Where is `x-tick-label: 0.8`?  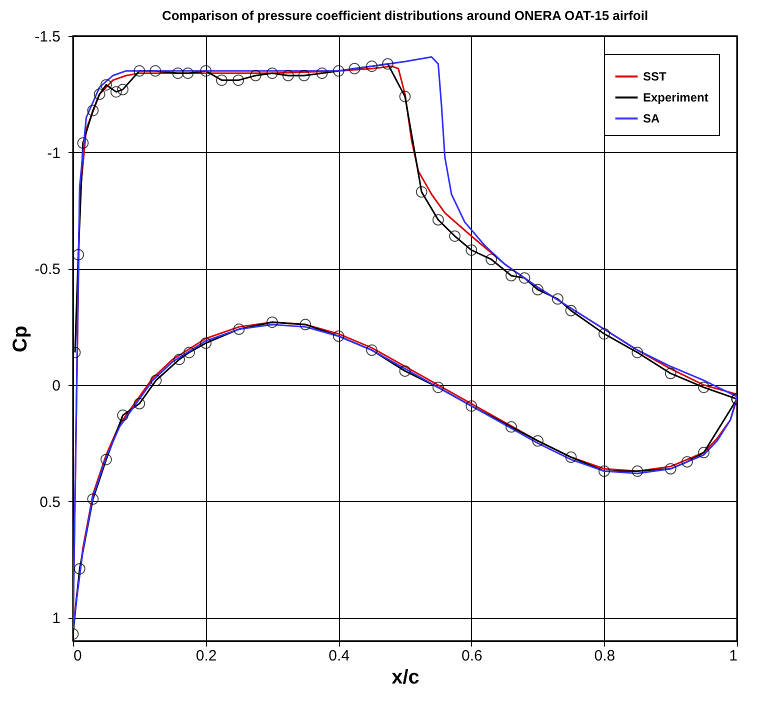 x-tick-label: 0.8 is located at coordinates (605, 656).